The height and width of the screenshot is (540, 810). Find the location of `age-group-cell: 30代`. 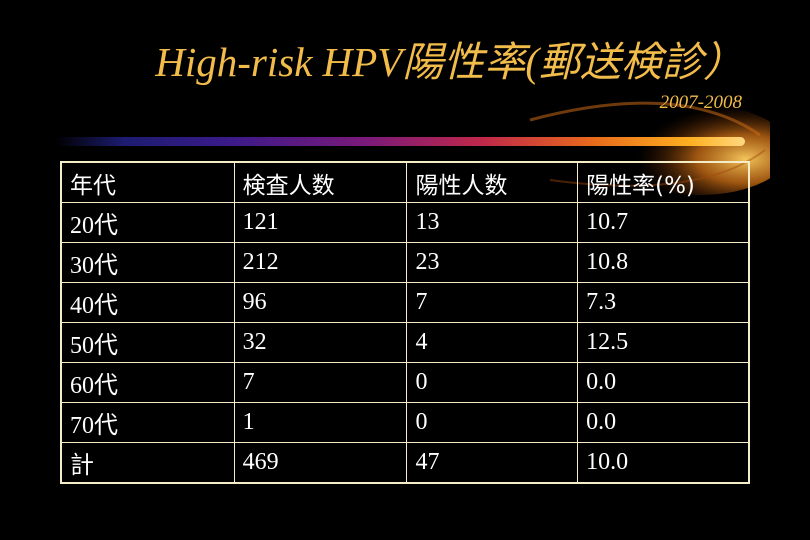

age-group-cell: 30代 is located at coordinates (147, 262).